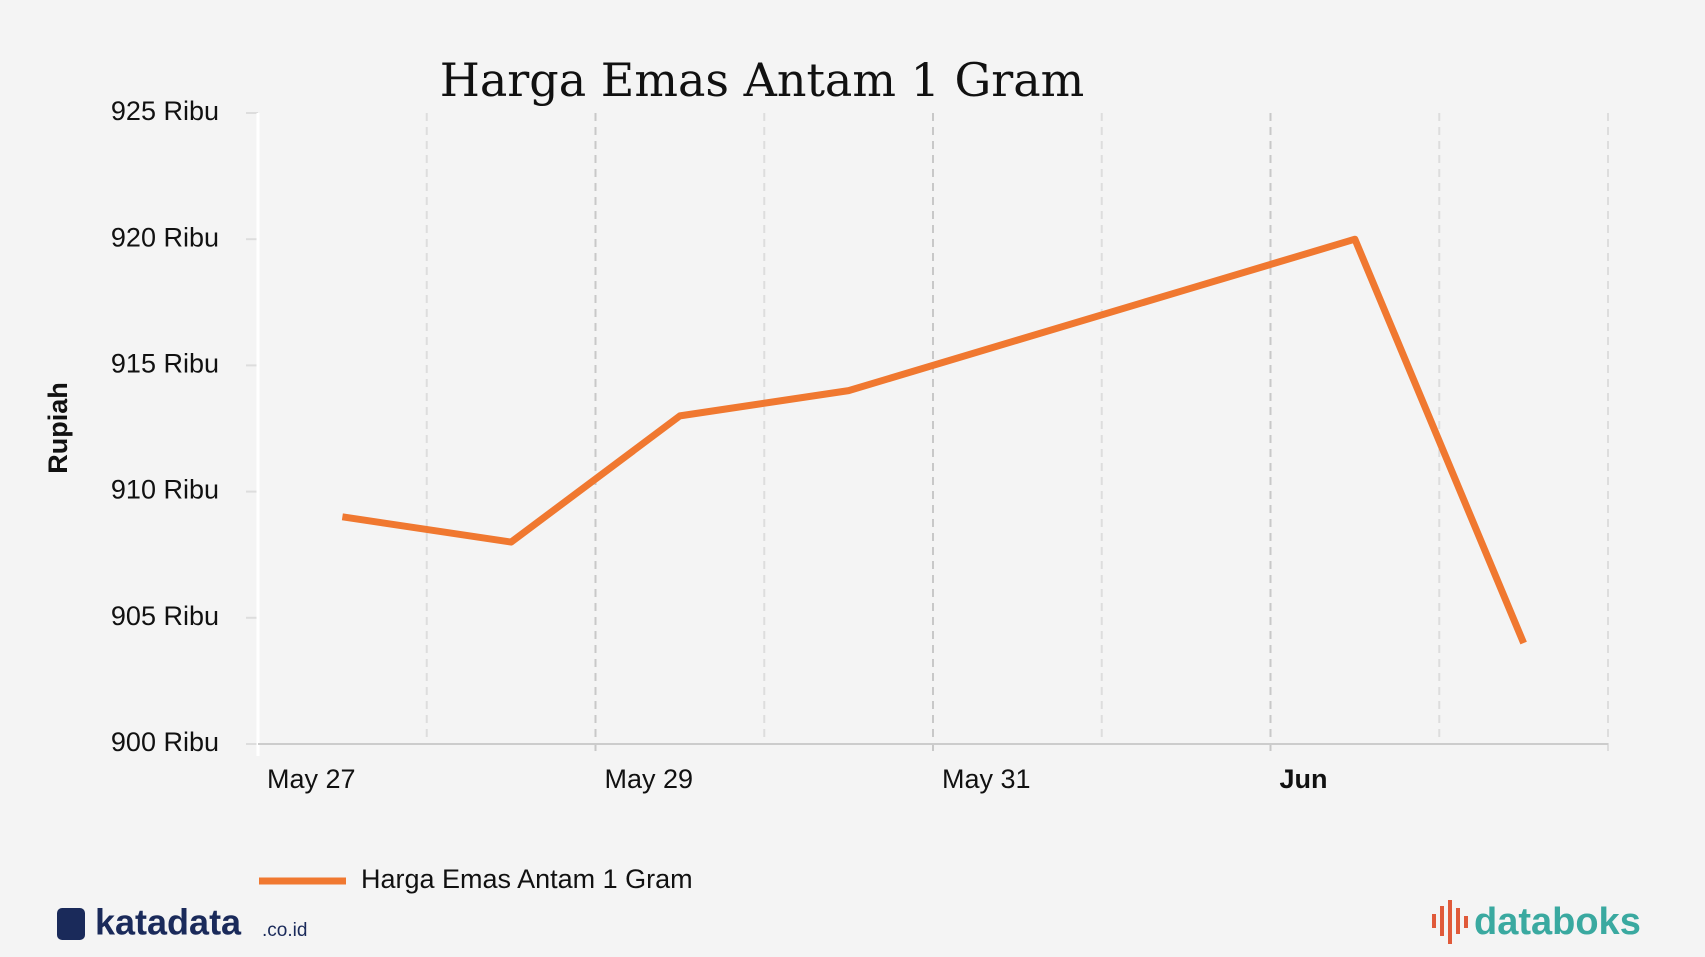 The width and height of the screenshot is (1705, 957). What do you see at coordinates (1557, 922) in the screenshot?
I see `logo-text: databoks` at bounding box center [1557, 922].